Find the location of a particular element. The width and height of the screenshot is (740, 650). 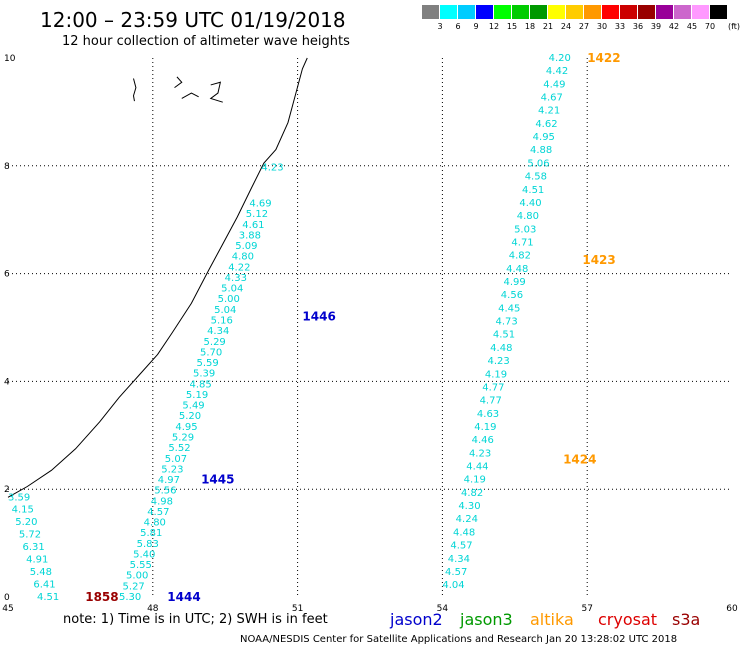

wave-height-label: 4.97 is located at coordinates (169, 480).